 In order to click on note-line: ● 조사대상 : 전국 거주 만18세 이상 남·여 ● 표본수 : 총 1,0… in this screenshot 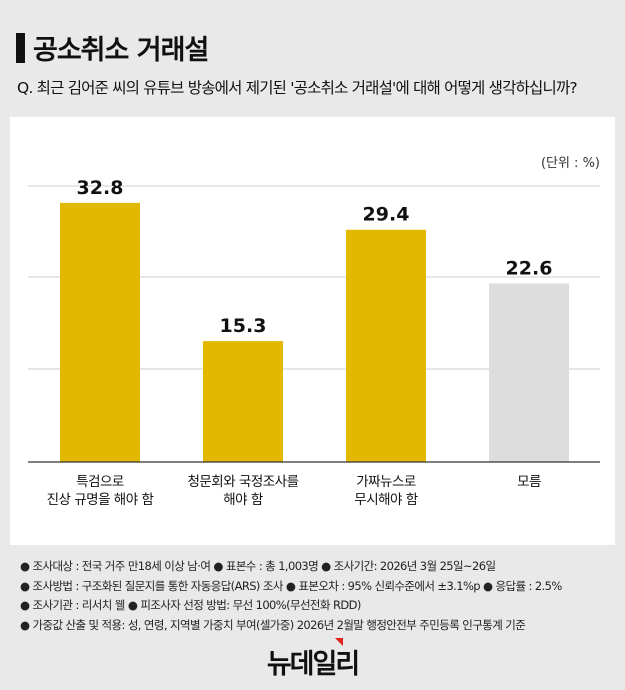, I will do `click(258, 566)`.